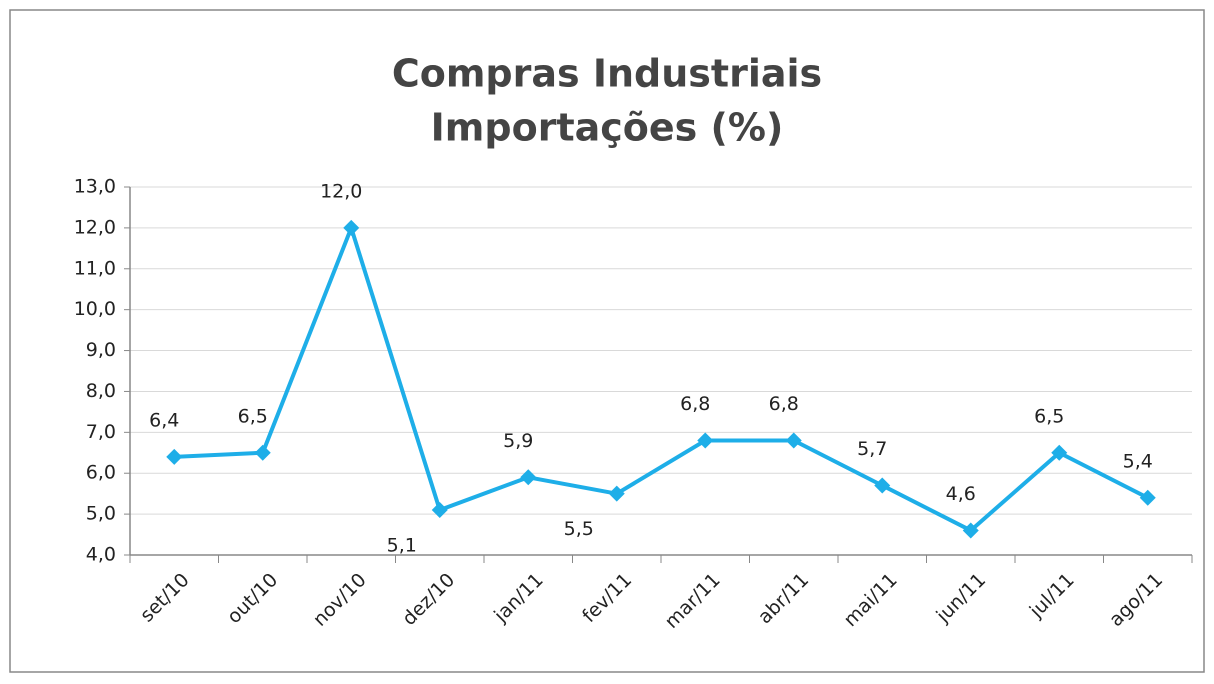  What do you see at coordinates (961, 494) in the screenshot?
I see `data-label: 4,6` at bounding box center [961, 494].